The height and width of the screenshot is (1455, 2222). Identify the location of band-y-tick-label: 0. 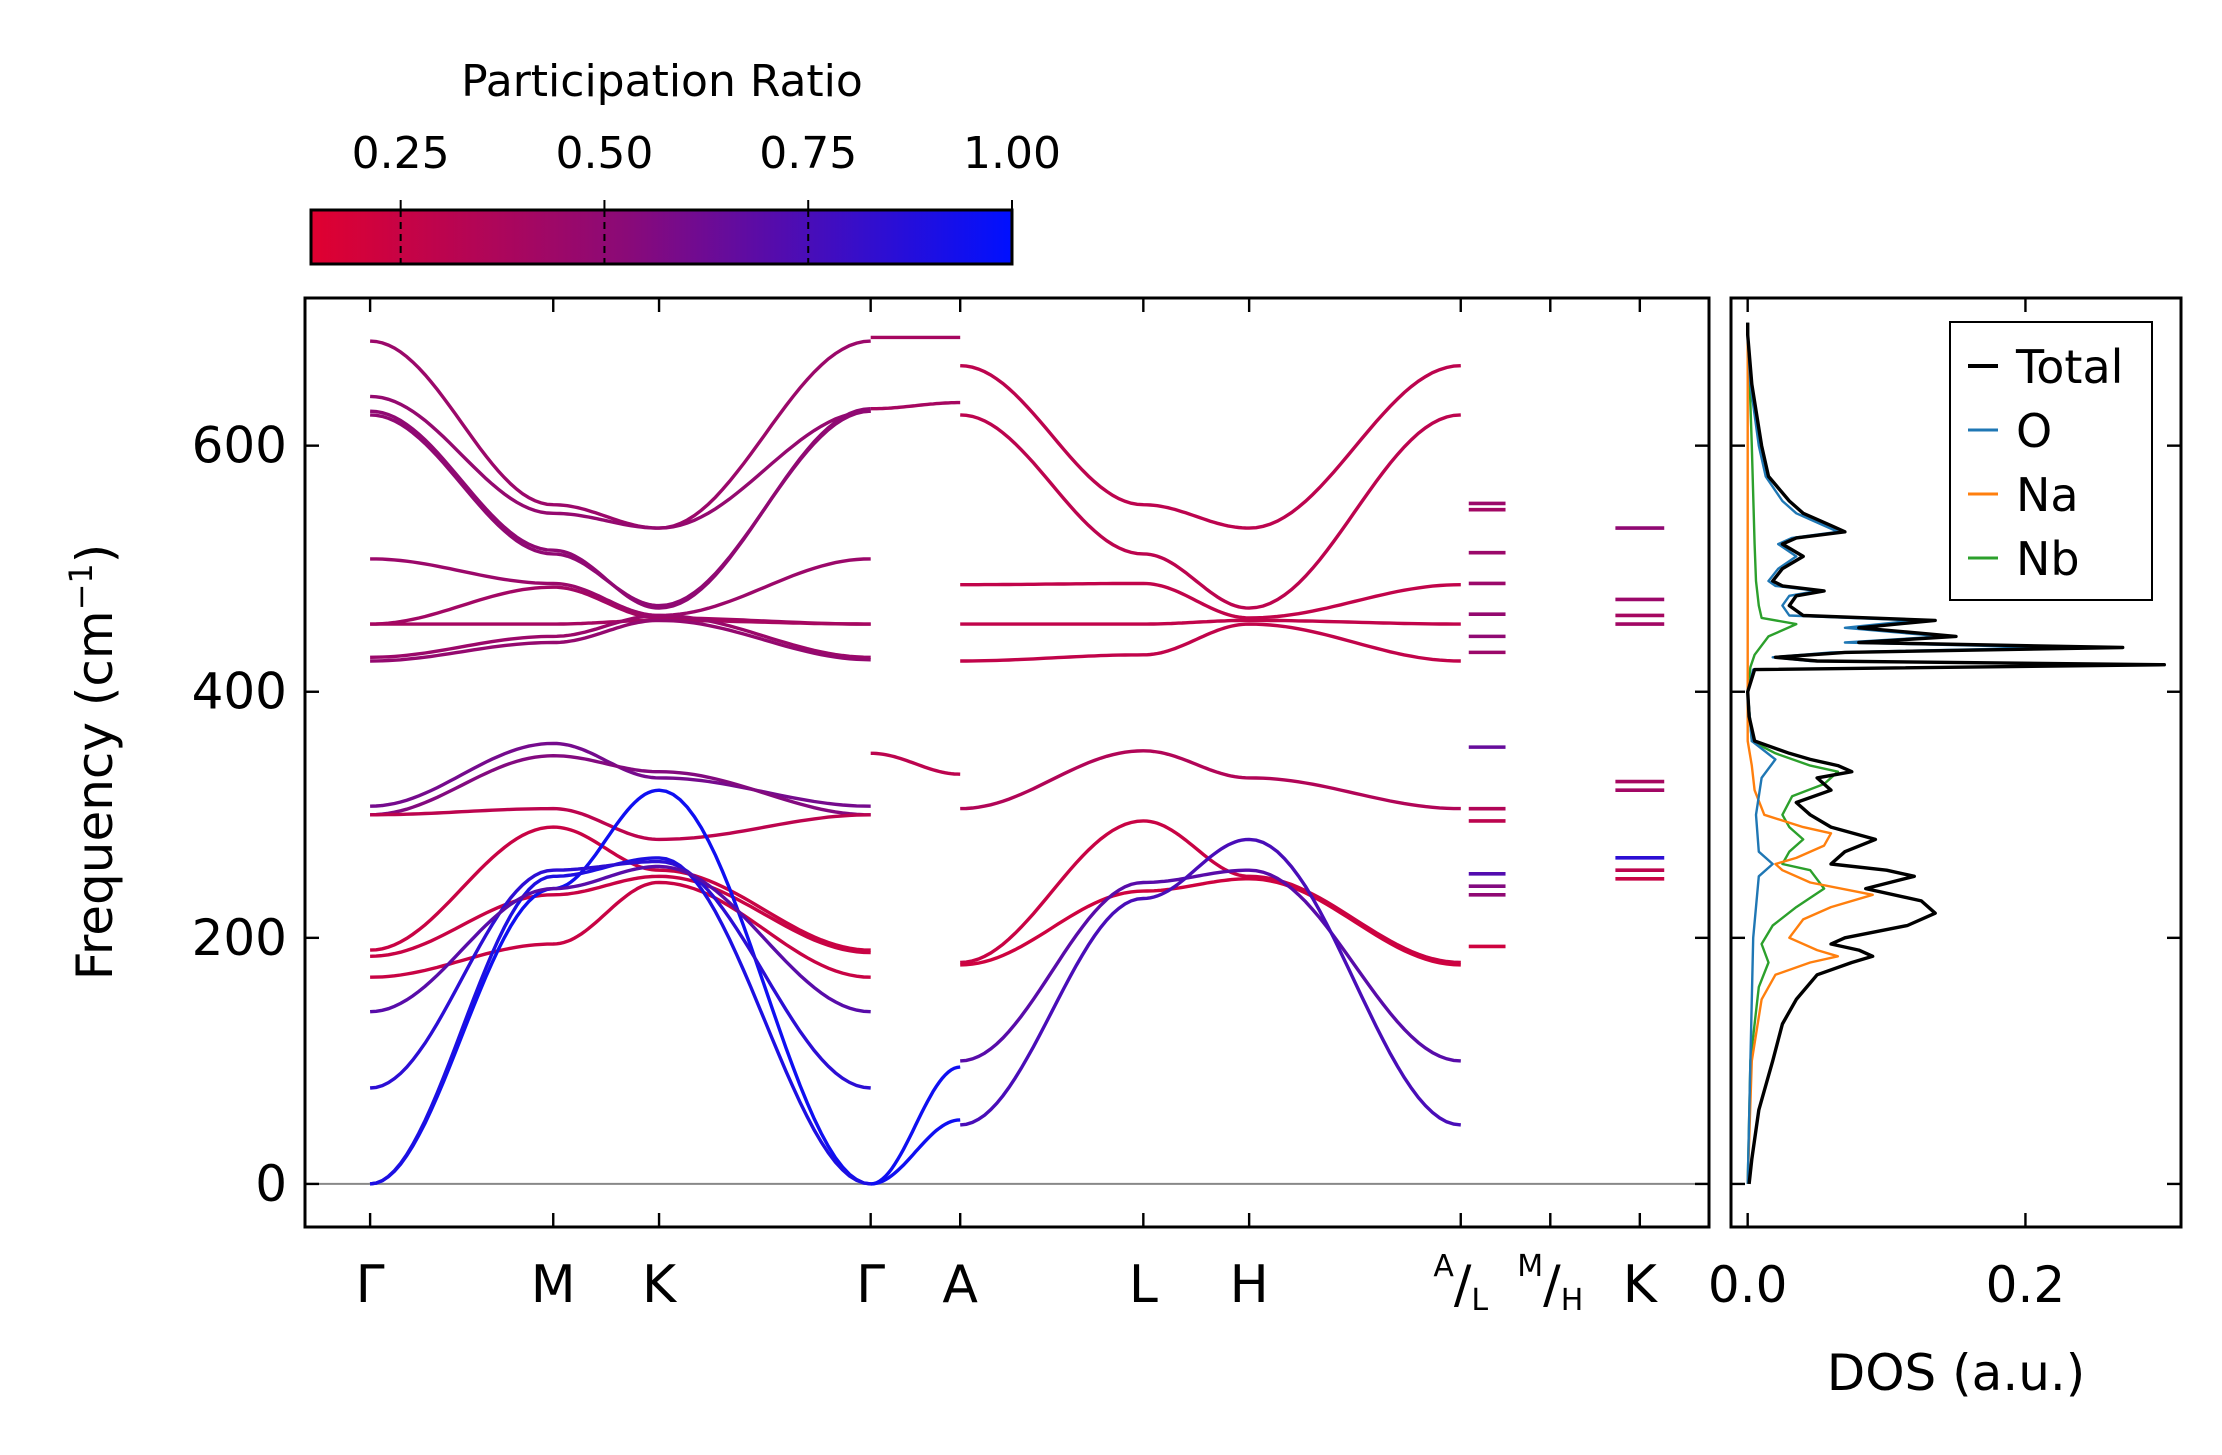
(271, 1184).